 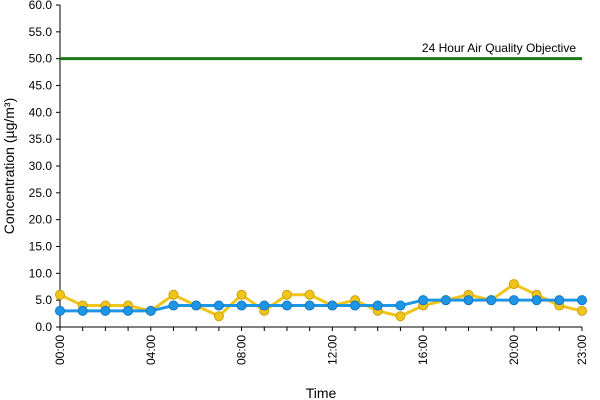 What do you see at coordinates (9, 166) in the screenshot?
I see `y-axis-title: Concentration (µg/m³)` at bounding box center [9, 166].